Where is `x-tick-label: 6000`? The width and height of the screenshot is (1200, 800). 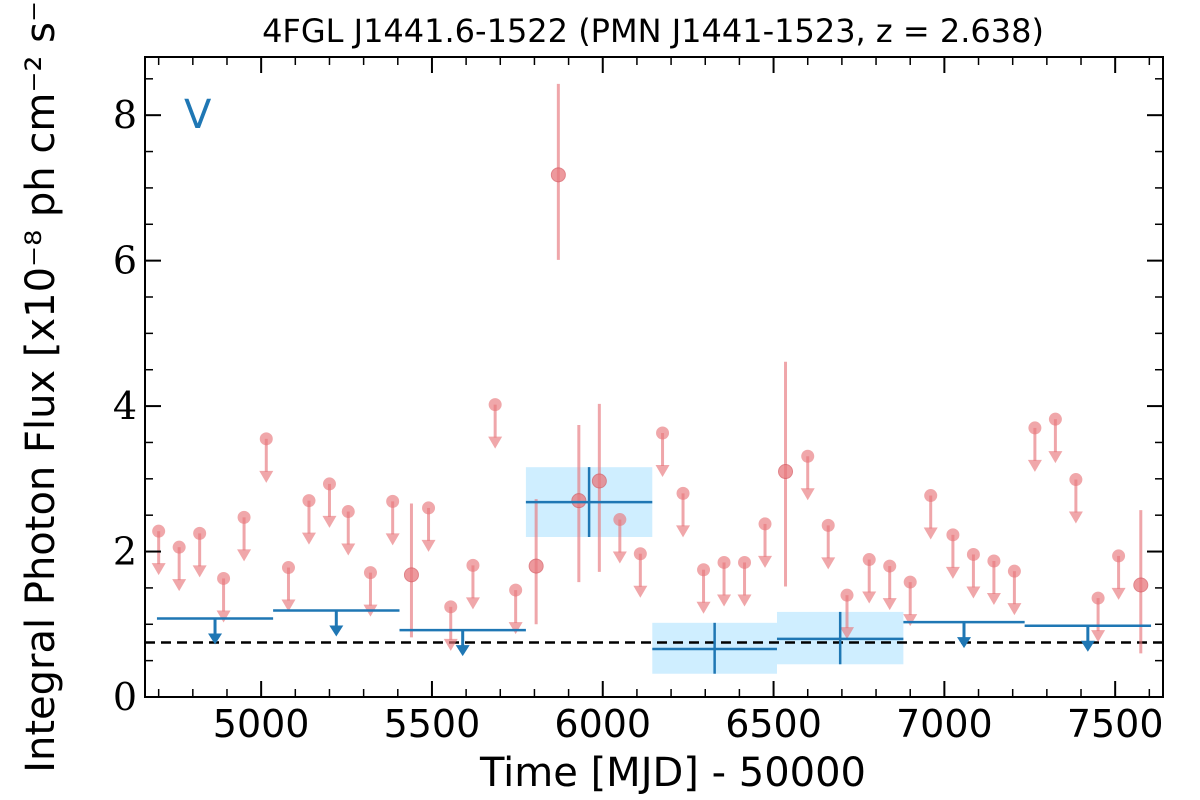 x-tick-label: 6000 is located at coordinates (602, 724).